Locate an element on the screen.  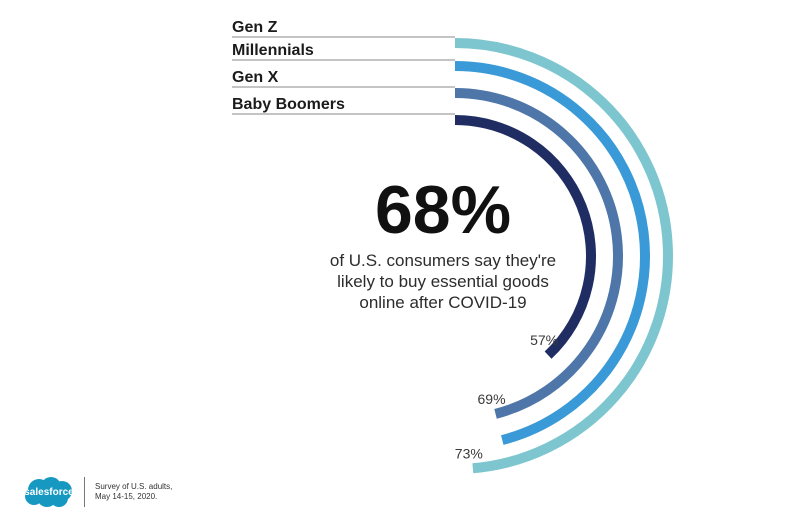
source-note: Survey of U.S. adults, May 14-15, 2020. is located at coordinates (133, 492).